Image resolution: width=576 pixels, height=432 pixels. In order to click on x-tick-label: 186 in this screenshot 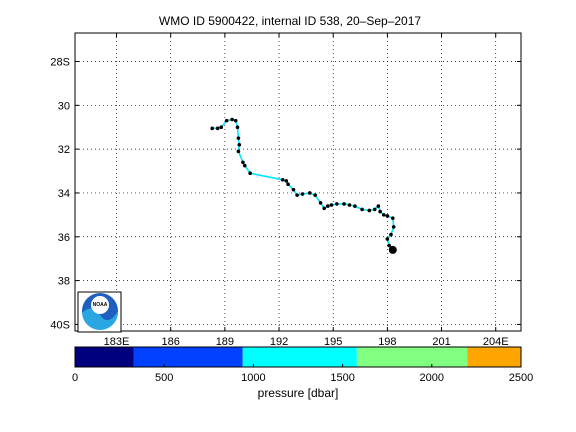, I will do `click(171, 342)`.